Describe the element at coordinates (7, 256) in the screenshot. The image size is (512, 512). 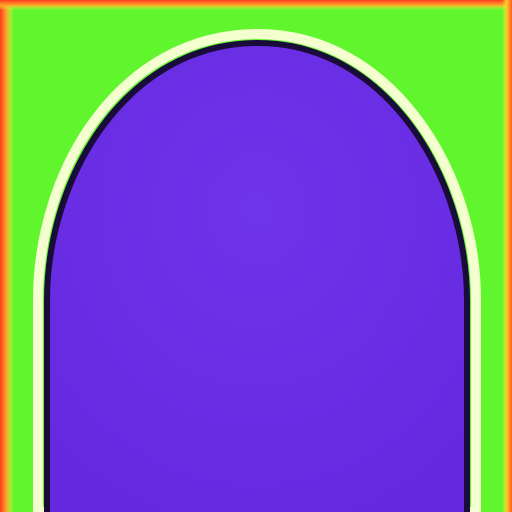
I see `left-edge-frame` at that location.